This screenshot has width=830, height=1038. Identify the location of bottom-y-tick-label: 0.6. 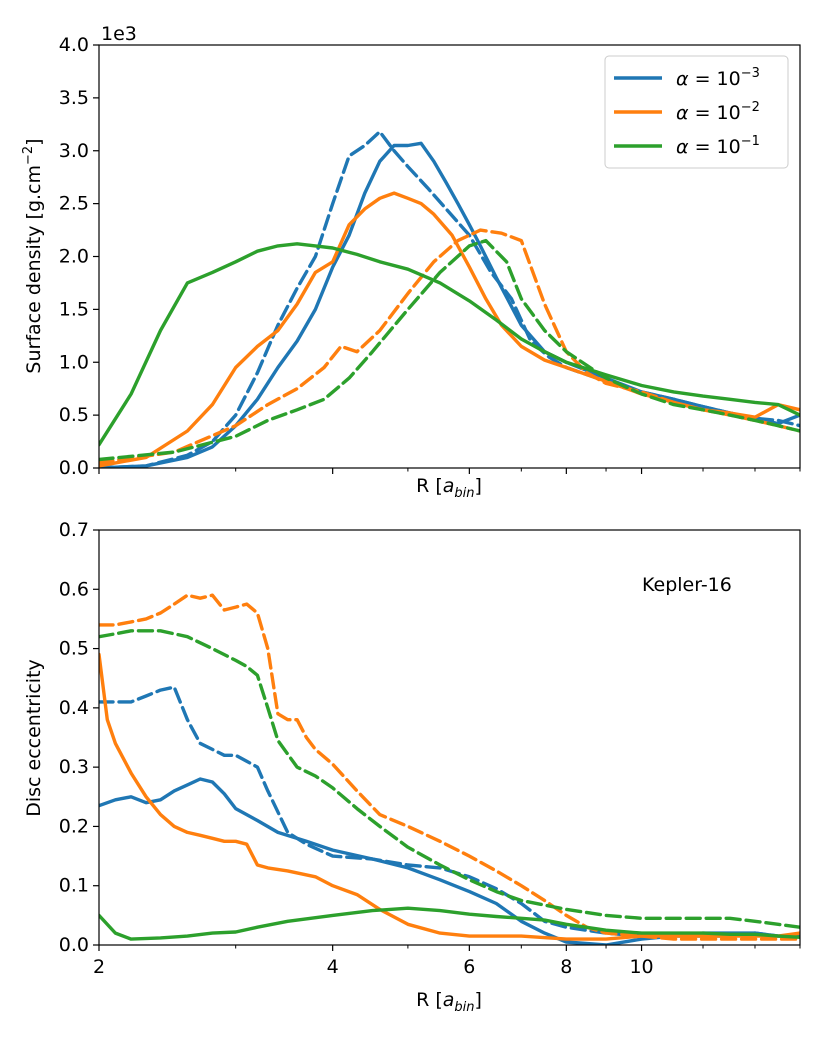
(74, 589).